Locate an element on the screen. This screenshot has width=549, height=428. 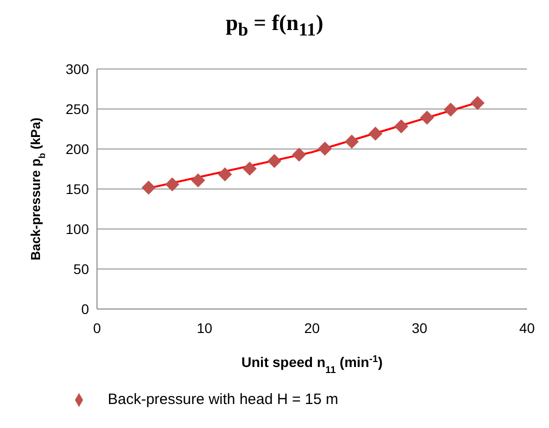
y-tick-label: 100 is located at coordinates (78, 228).